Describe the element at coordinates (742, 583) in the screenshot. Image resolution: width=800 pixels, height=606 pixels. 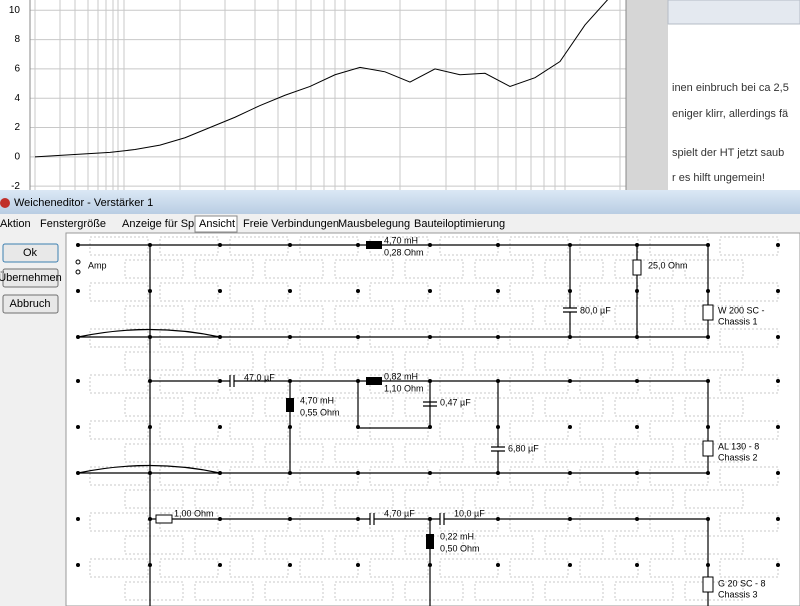
I see `component-label: G 20 SC - 8` at that location.